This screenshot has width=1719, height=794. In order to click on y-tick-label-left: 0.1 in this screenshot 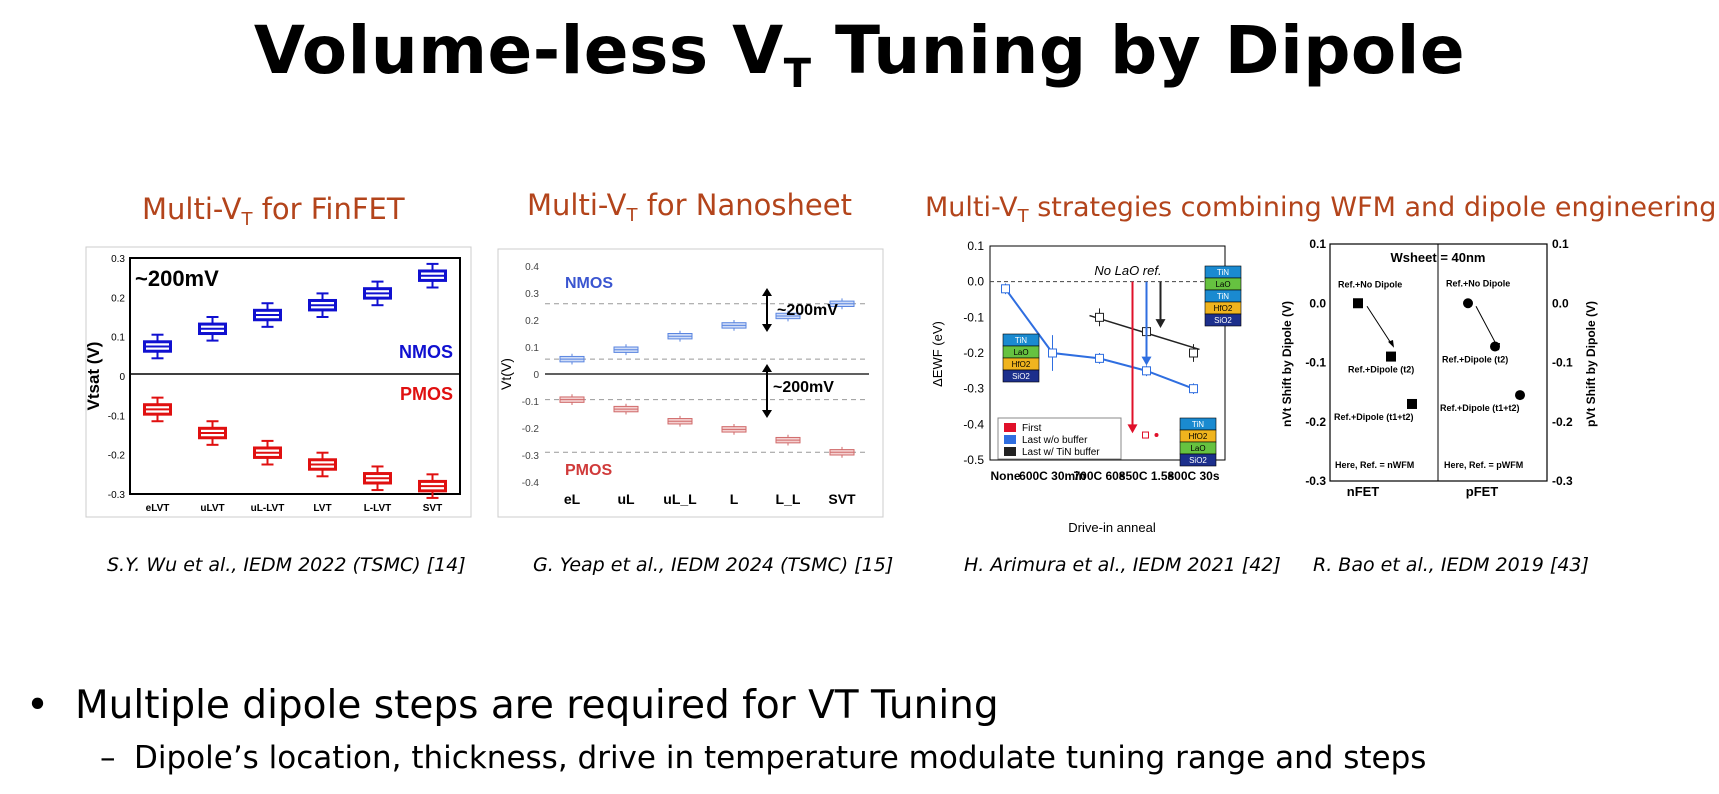, I will do `click(1317, 244)`.